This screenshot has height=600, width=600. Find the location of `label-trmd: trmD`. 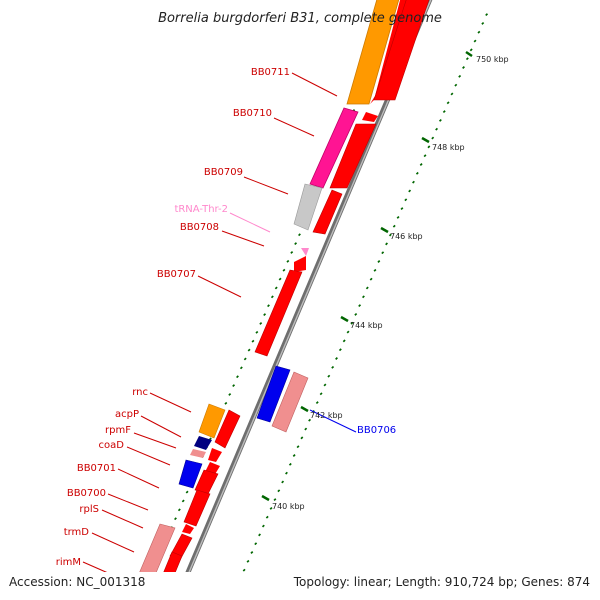

label-trmd: trmD is located at coordinates (77, 532).